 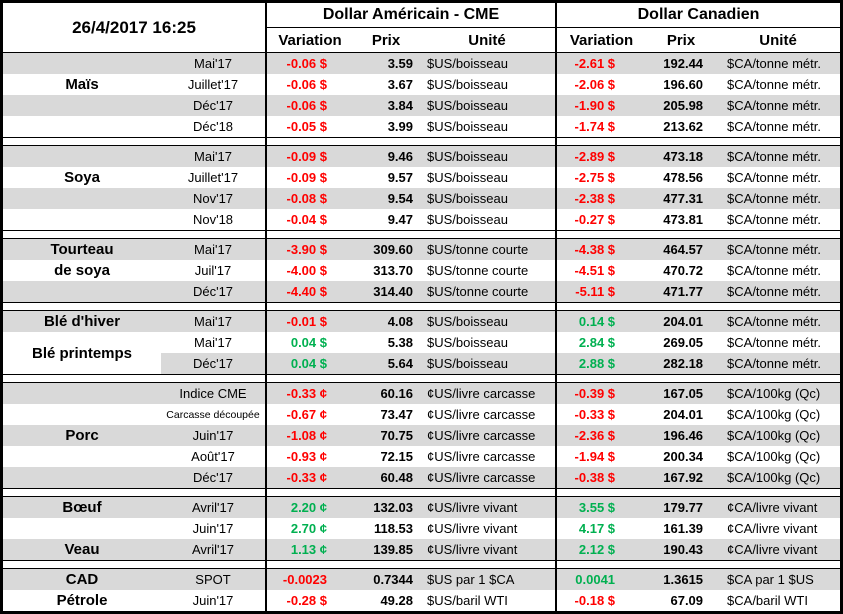 What do you see at coordinates (396, 393) in the screenshot?
I see `us-price-cell: 60.16` at bounding box center [396, 393].